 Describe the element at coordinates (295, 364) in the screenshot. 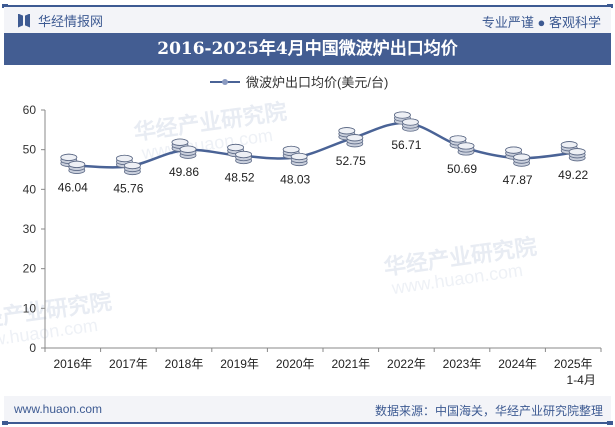

I see `svg-text: 2020年` at that location.